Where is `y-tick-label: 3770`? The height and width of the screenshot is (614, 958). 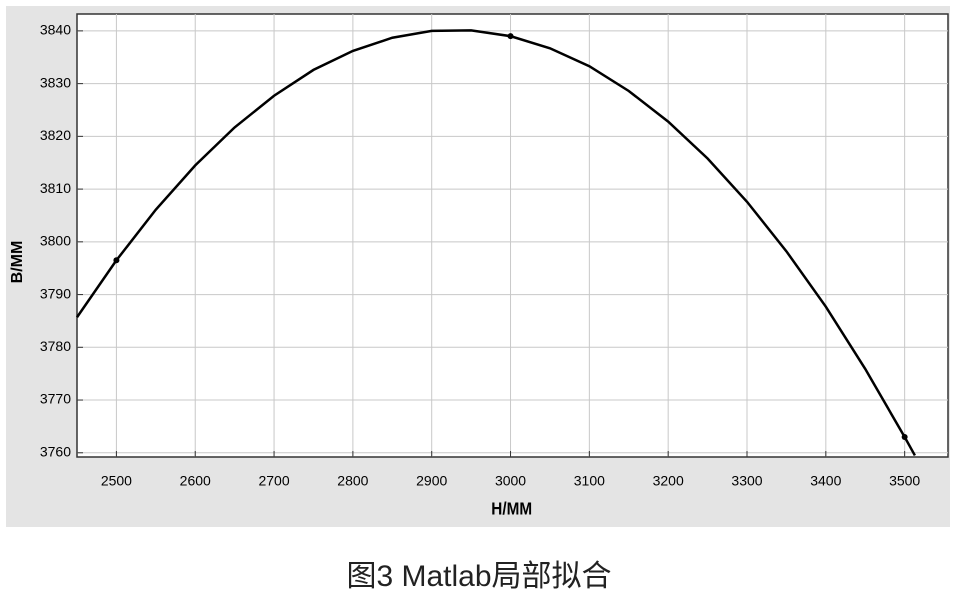 y-tick-label: 3770 is located at coordinates (55, 399).